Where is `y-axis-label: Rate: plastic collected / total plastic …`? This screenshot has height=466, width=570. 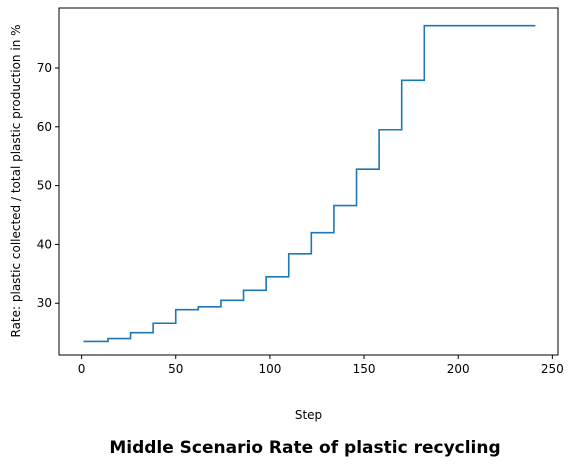
y-axis-label: Rate: plastic collected / total plastic … is located at coordinates (16, 180).